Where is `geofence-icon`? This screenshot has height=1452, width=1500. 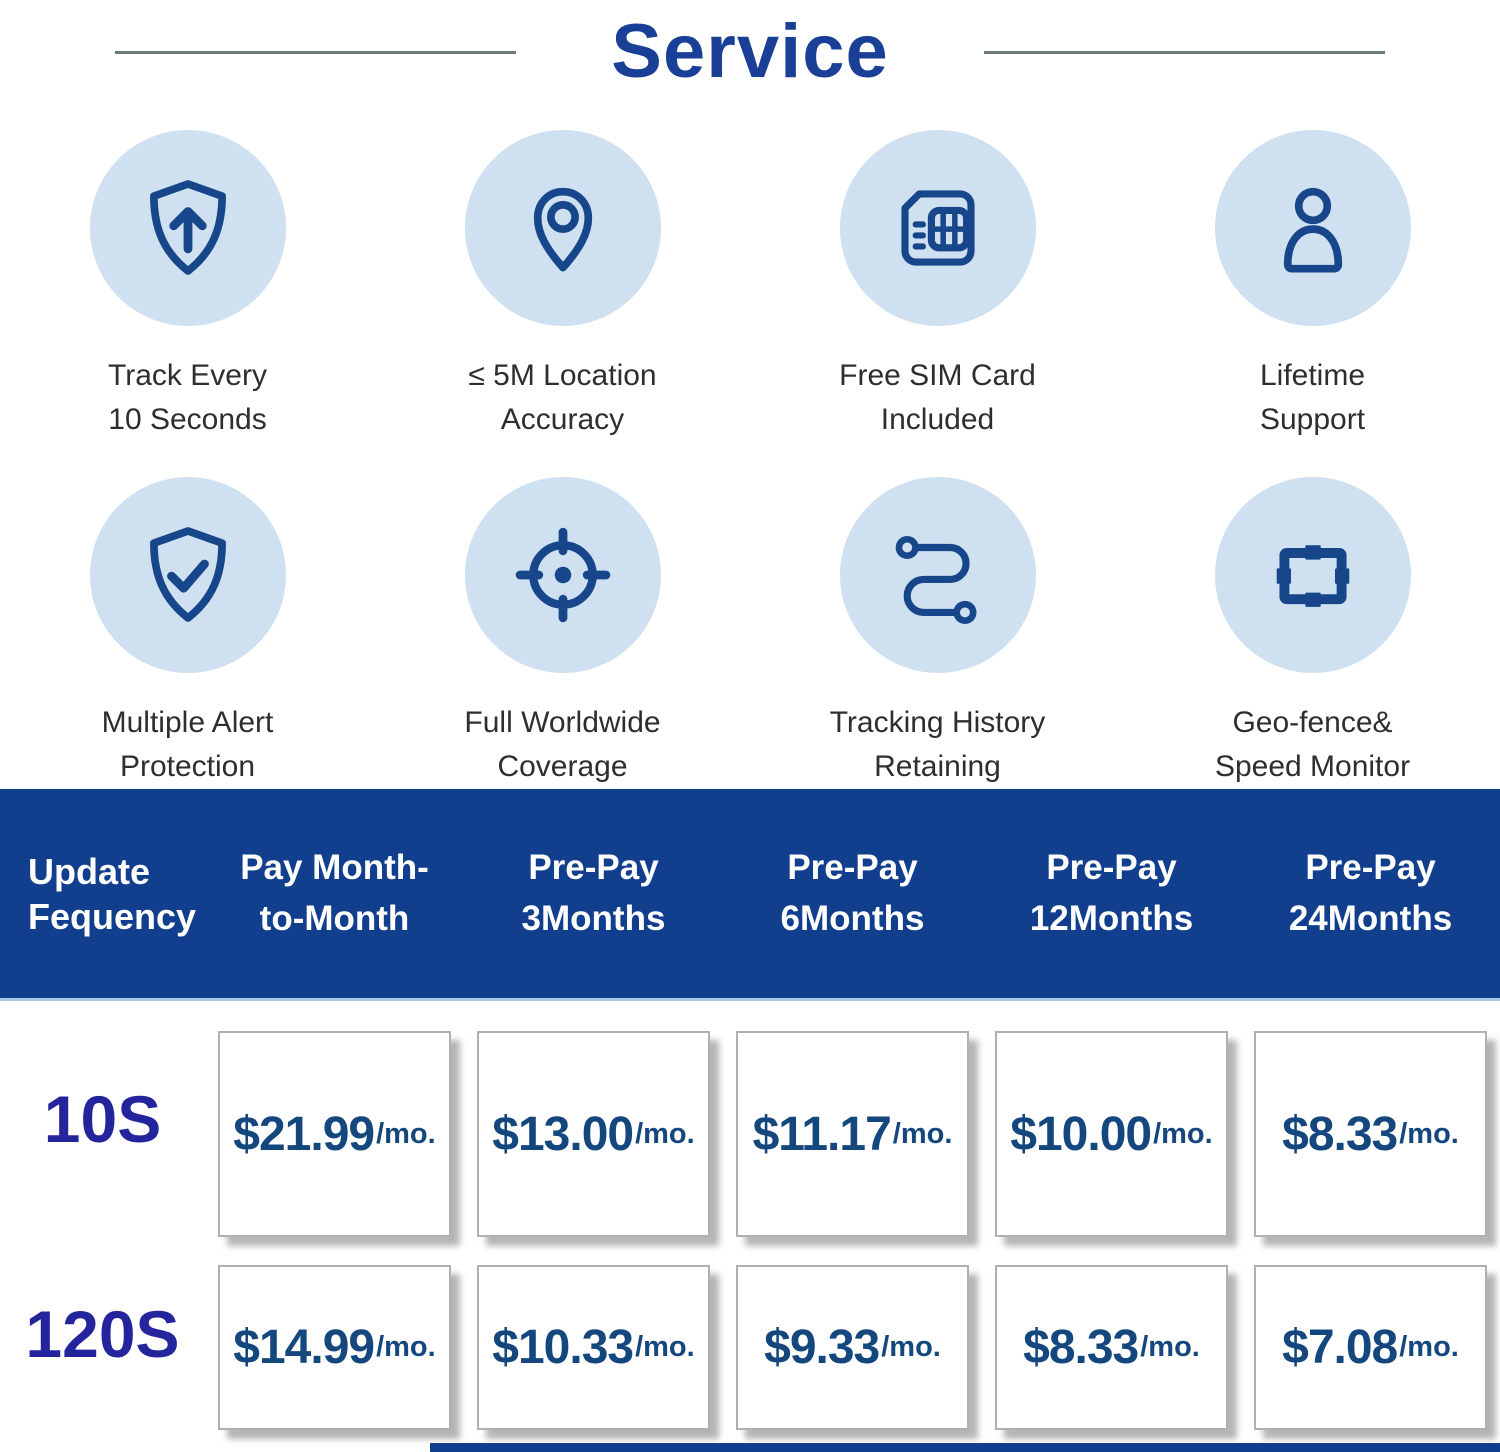
geofence-icon is located at coordinates (1312, 575).